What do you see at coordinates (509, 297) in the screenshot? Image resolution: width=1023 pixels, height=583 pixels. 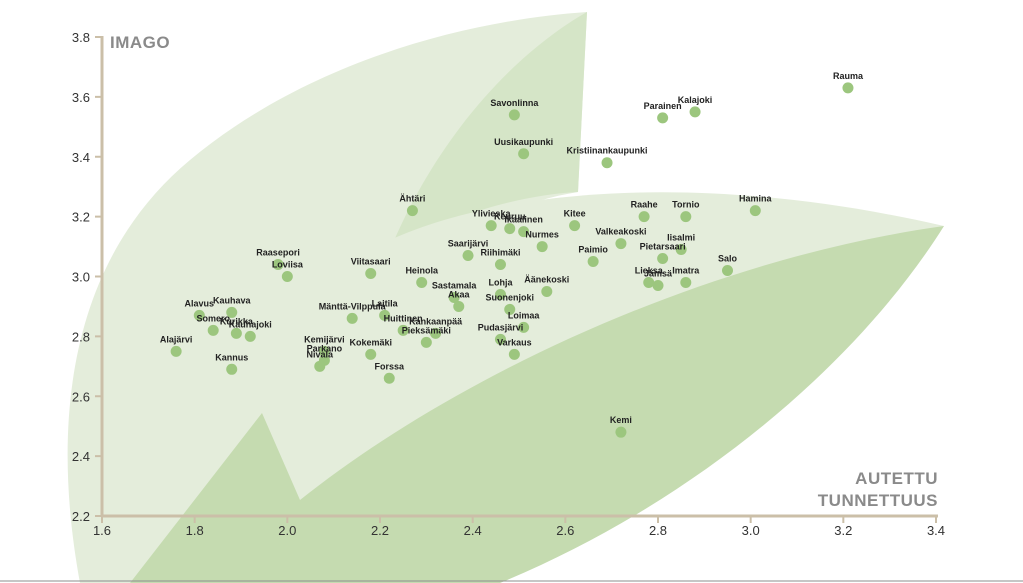 I see `data-point-label: Suonenjoki` at bounding box center [509, 297].